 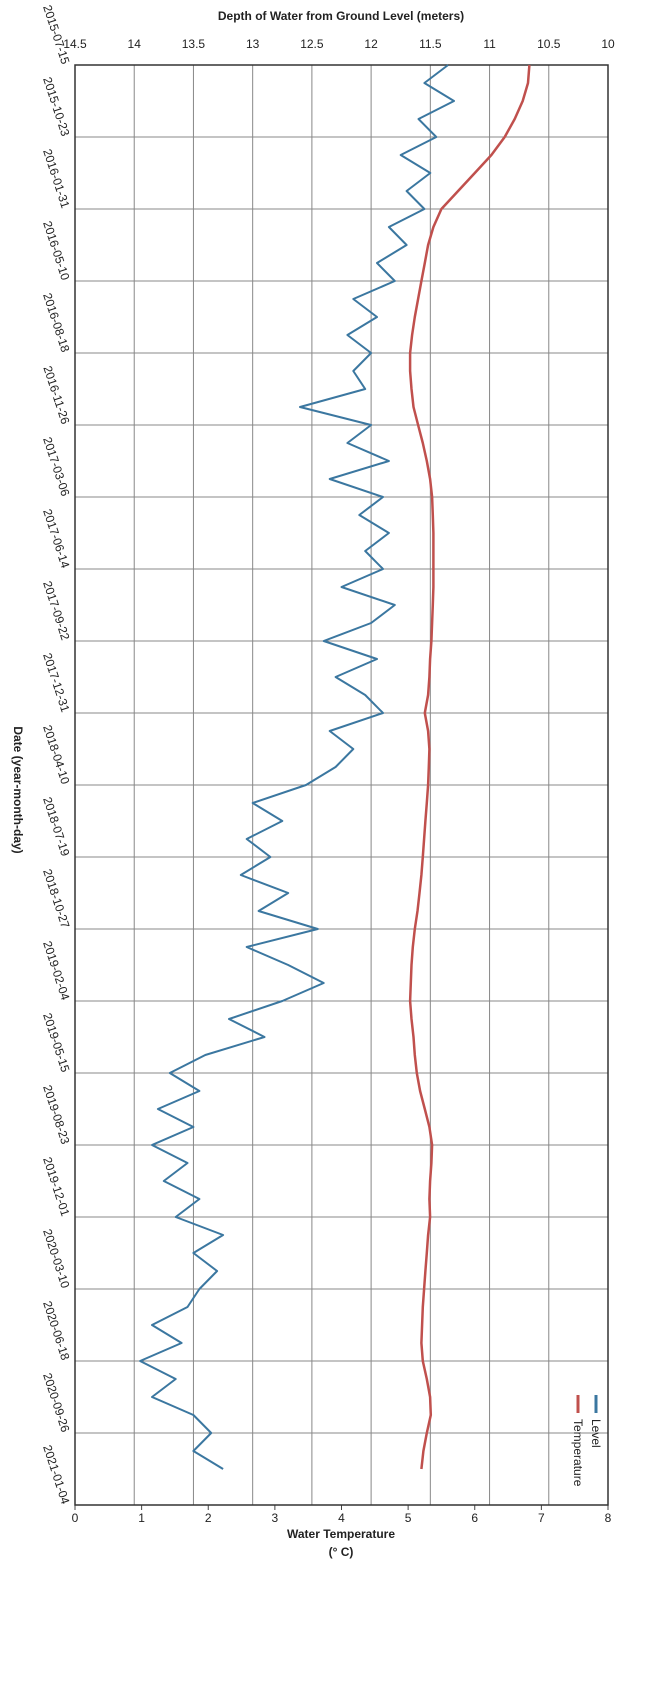 I want to click on y-tick-label: 12, so click(x=371, y=44).